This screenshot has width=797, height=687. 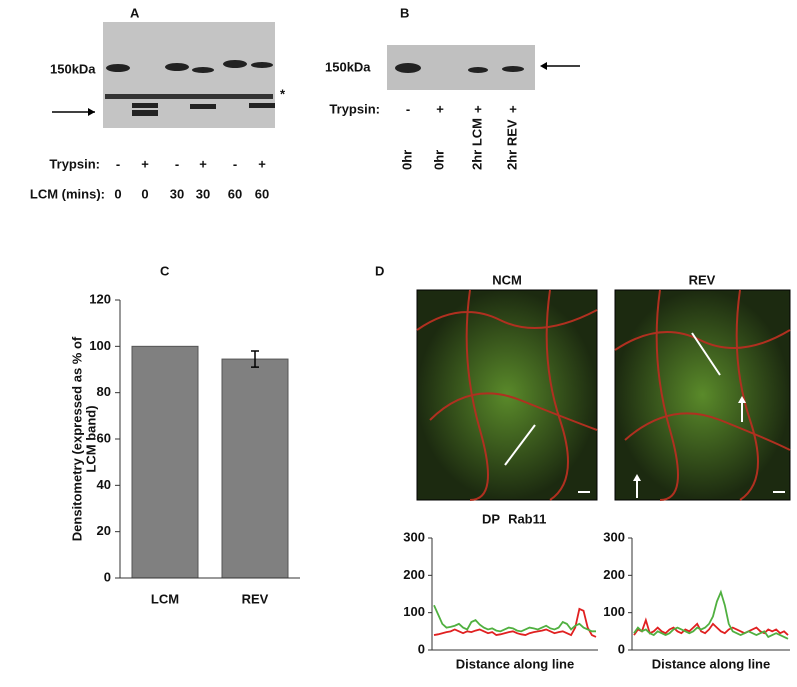 What do you see at coordinates (511, 144) in the screenshot?
I see `lane-label: 2hr REV` at bounding box center [511, 144].